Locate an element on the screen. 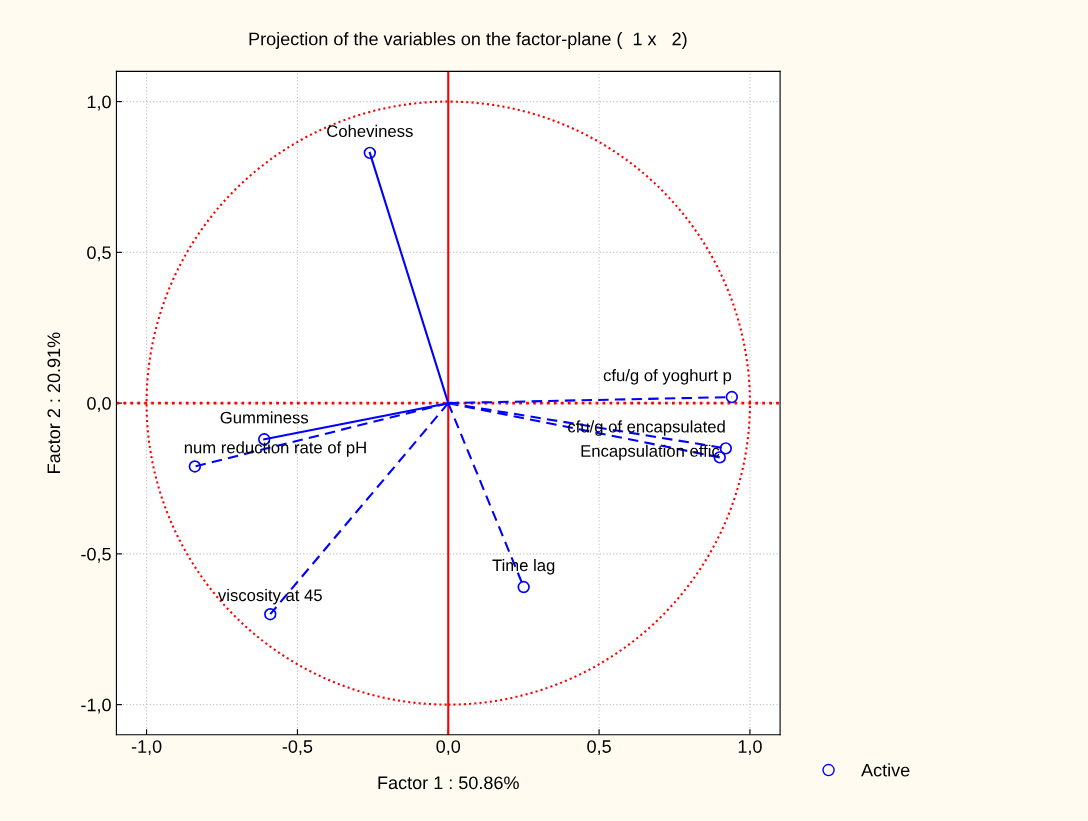 The height and width of the screenshot is (821, 1088). x-tick-label: 1,0 is located at coordinates (750, 748).